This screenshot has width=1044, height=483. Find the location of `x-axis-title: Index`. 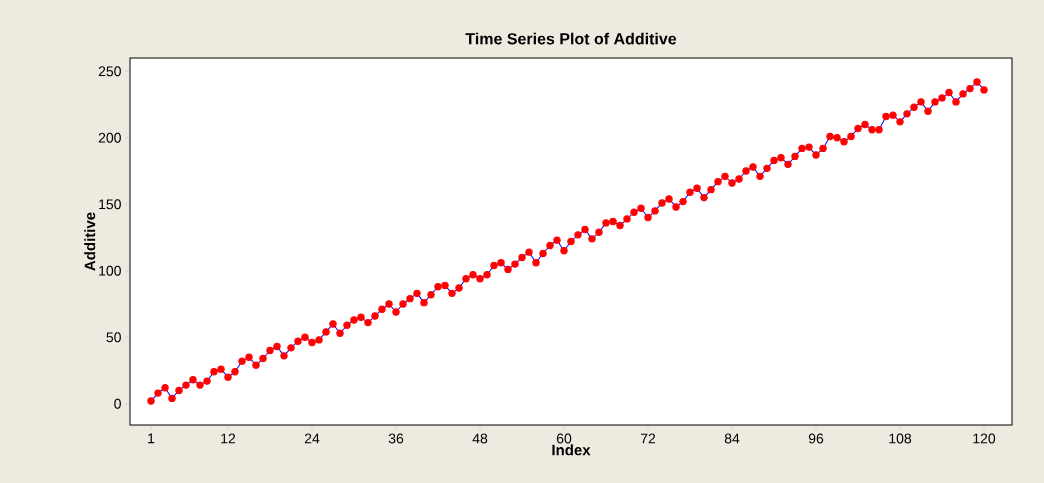

x-axis-title: Index is located at coordinates (571, 450).